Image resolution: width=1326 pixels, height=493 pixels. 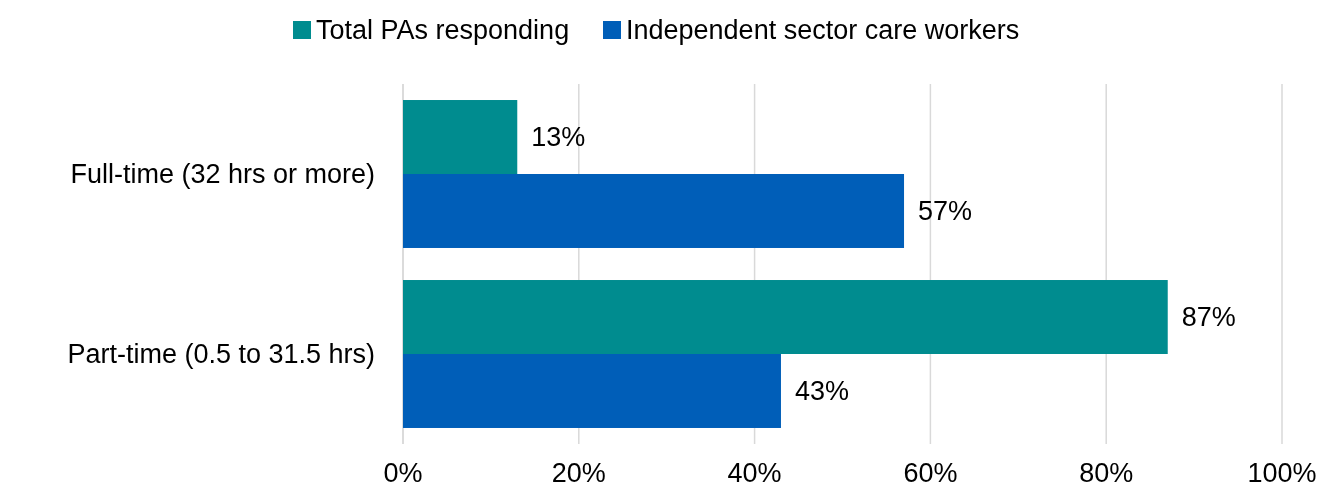 I want to click on data-label: 43%, so click(x=822, y=390).